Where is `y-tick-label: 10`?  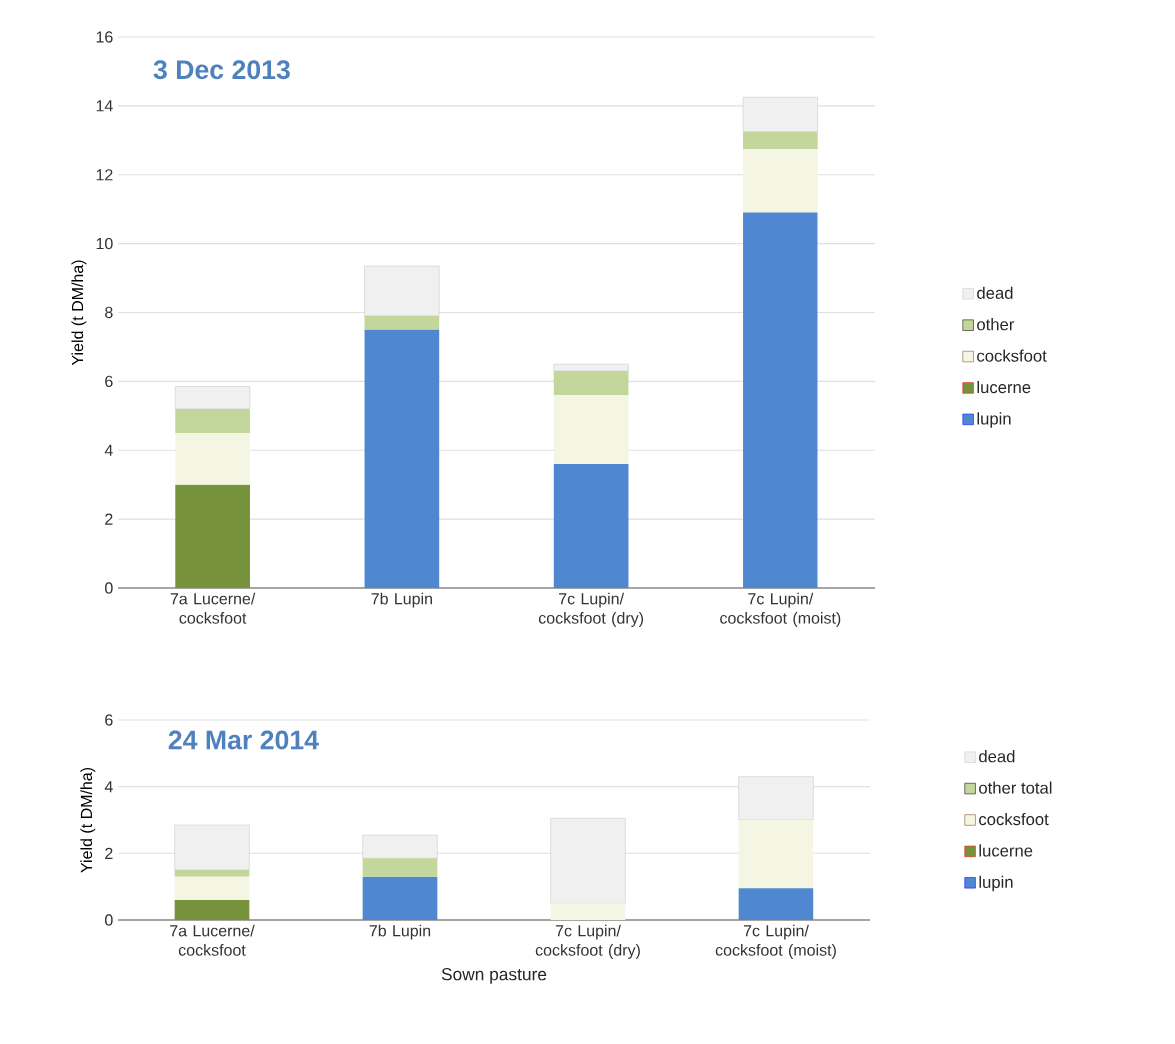 y-tick-label: 10 is located at coordinates (104, 243).